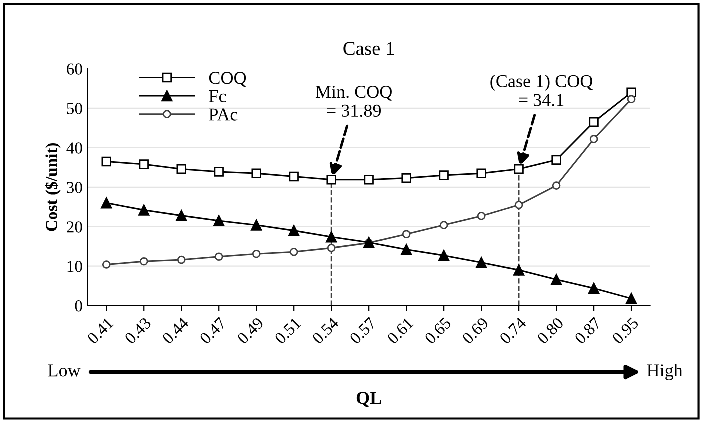 The height and width of the screenshot is (423, 703). Describe the element at coordinates (100, 331) in the screenshot. I see `x-tick-label: 0.41` at that location.